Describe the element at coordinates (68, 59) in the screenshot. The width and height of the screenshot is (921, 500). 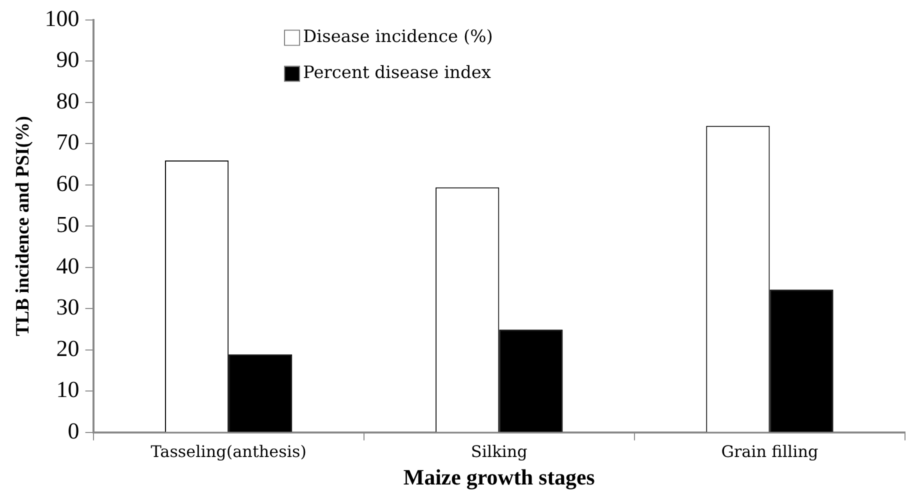
I see `y-tick-label: 90` at that location.